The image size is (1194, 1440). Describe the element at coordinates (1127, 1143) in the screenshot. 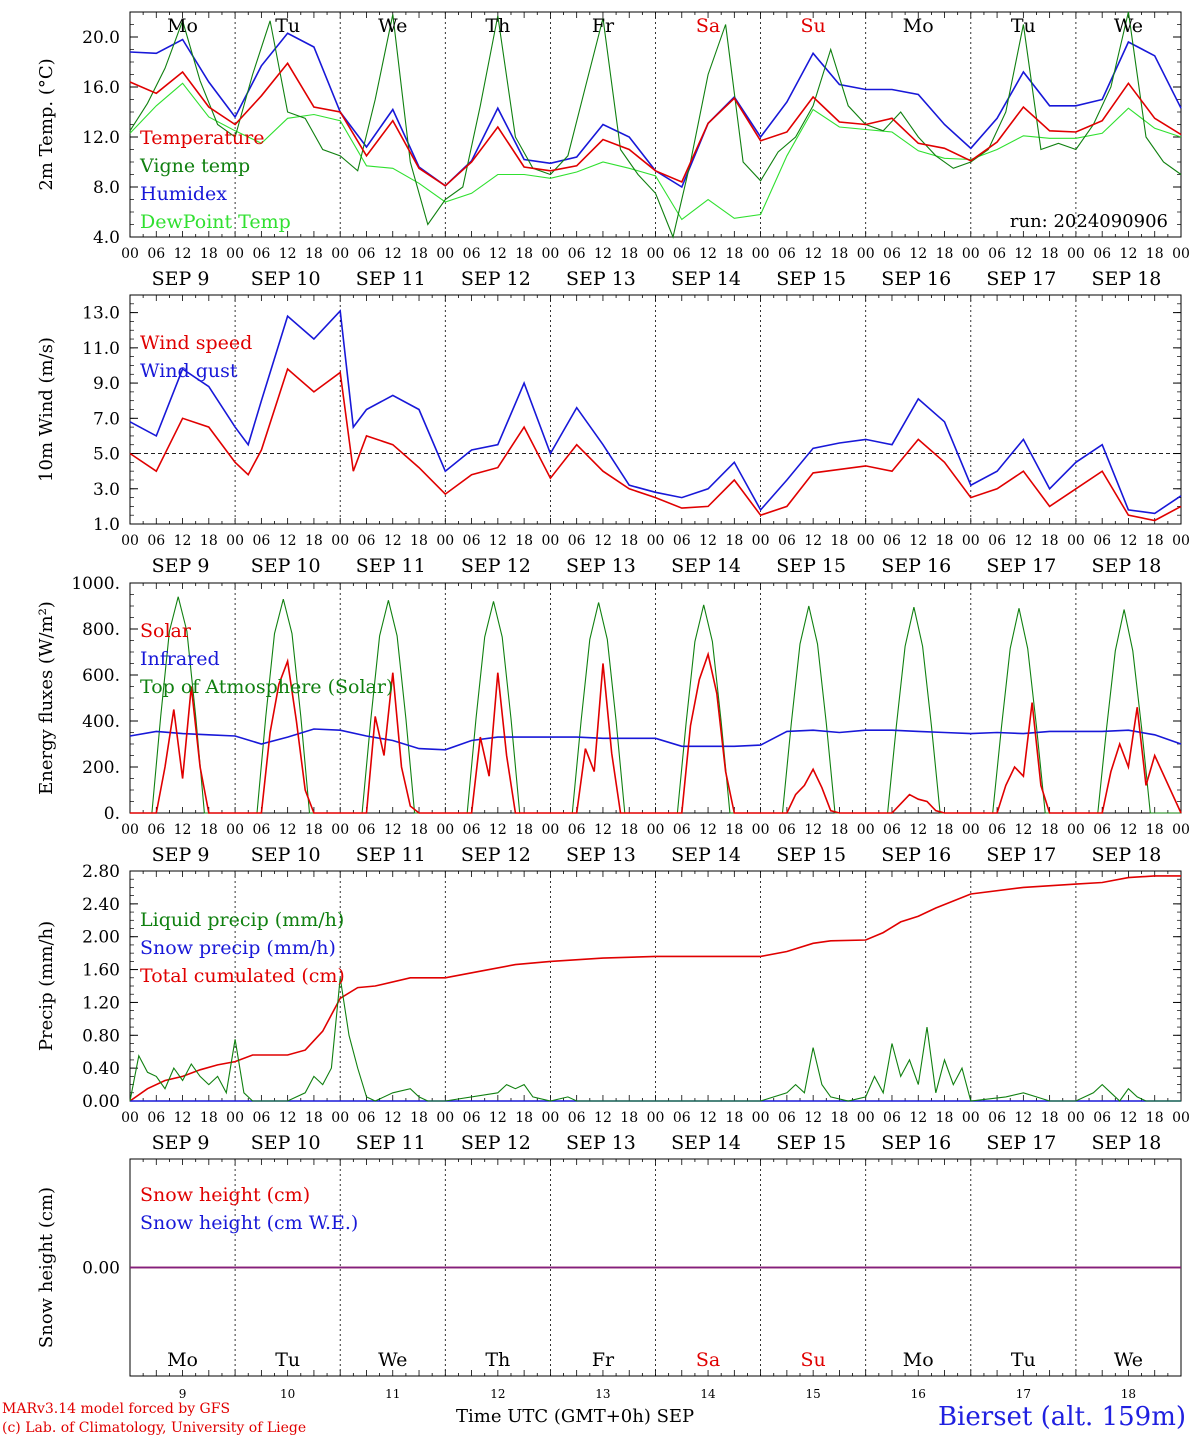

I see `date-label: SEP 18` at that location.